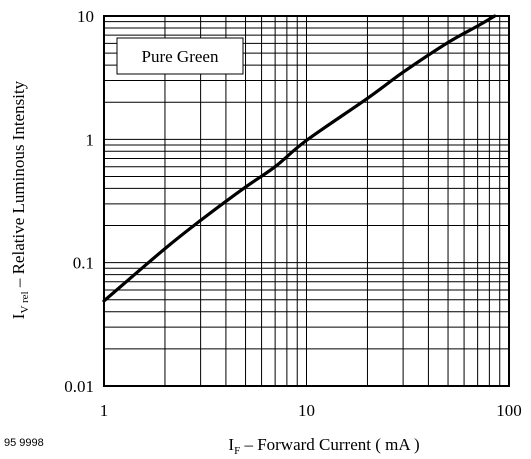 The width and height of the screenshot is (531, 459). I want to click on x-tick-label: 10, so click(306, 410).